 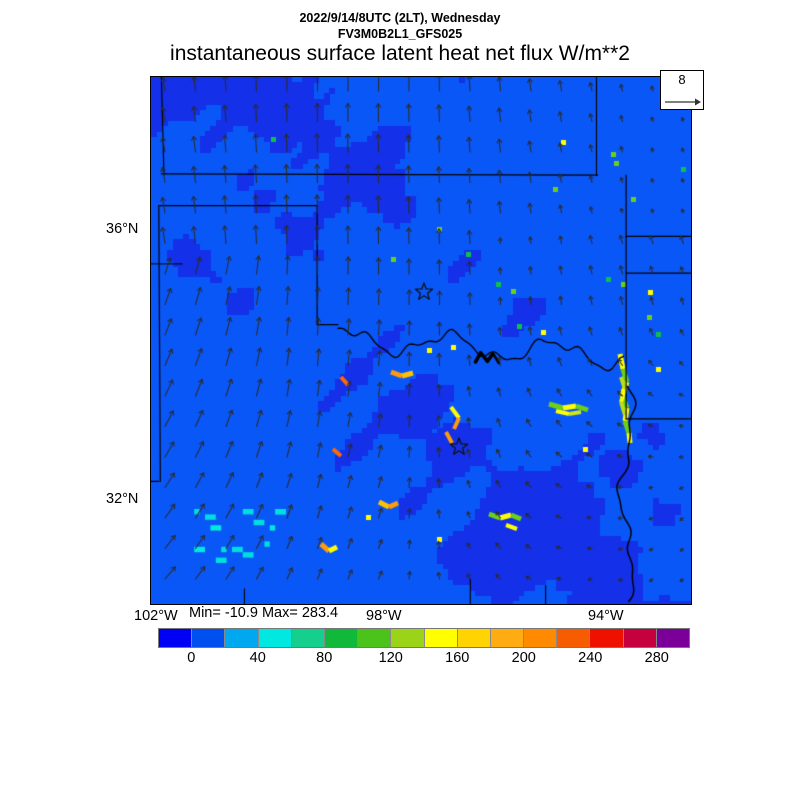 I want to click on datetime-title: 2022/9/14/8UTC (2LT), Wednesday, so click(x=400, y=18).